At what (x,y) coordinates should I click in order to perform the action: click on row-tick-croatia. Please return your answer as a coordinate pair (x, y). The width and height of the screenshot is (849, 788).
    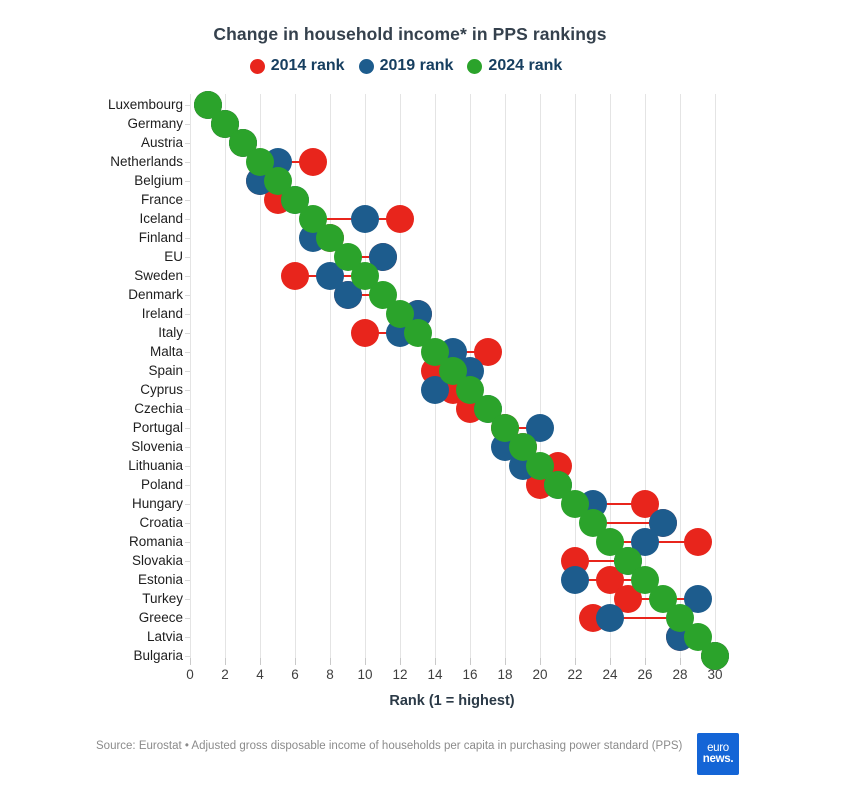
    Looking at the image, I should click on (187, 523).